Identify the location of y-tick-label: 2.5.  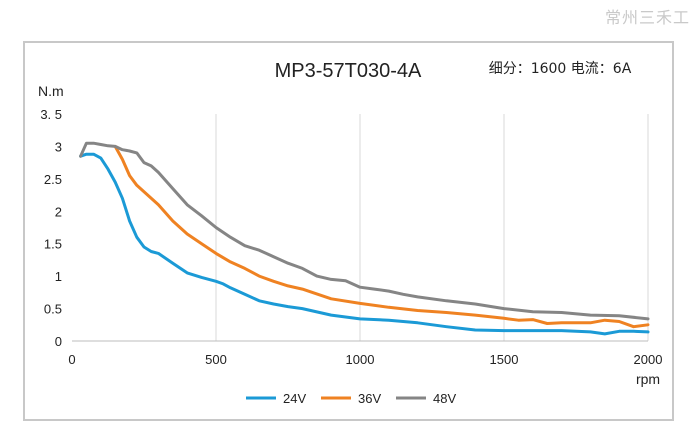
(53, 179).